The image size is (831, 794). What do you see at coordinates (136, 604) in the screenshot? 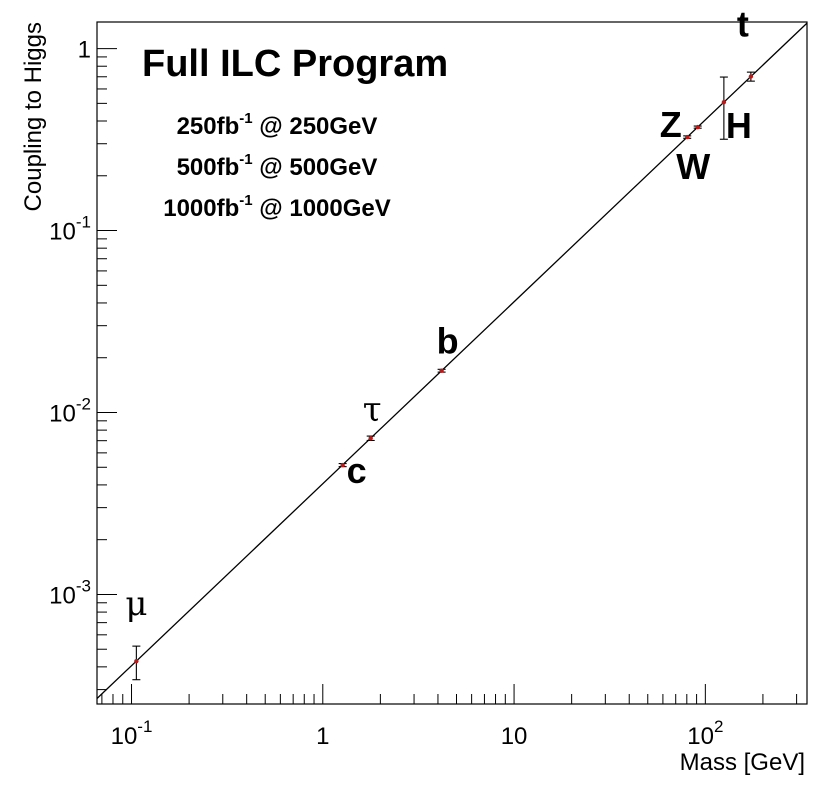
I see `particle-label: μ` at bounding box center [136, 604].